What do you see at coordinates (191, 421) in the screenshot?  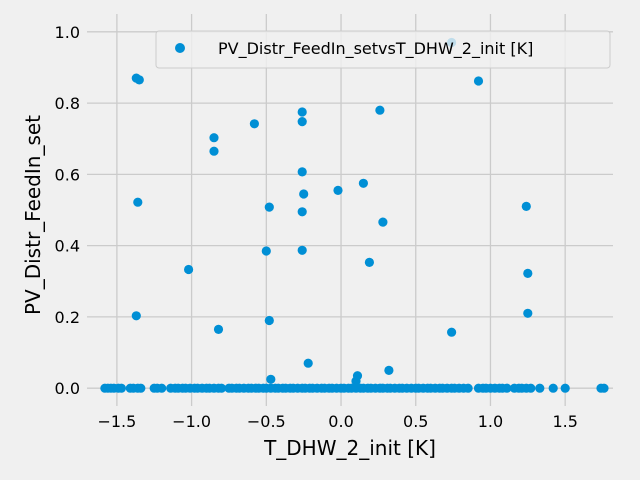 I see `x-tick-label: −1.0` at bounding box center [191, 421].